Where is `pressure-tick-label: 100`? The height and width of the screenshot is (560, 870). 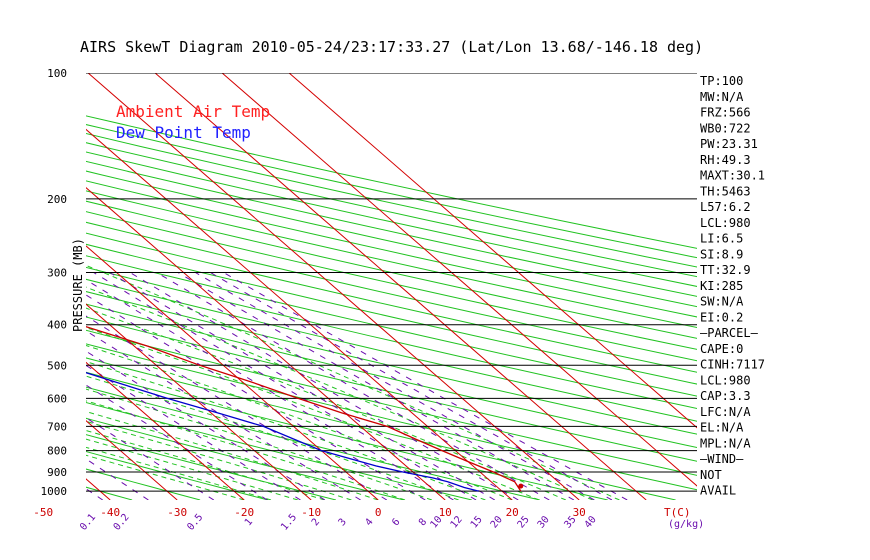 pressure-tick-label: 100 is located at coordinates (57, 73).